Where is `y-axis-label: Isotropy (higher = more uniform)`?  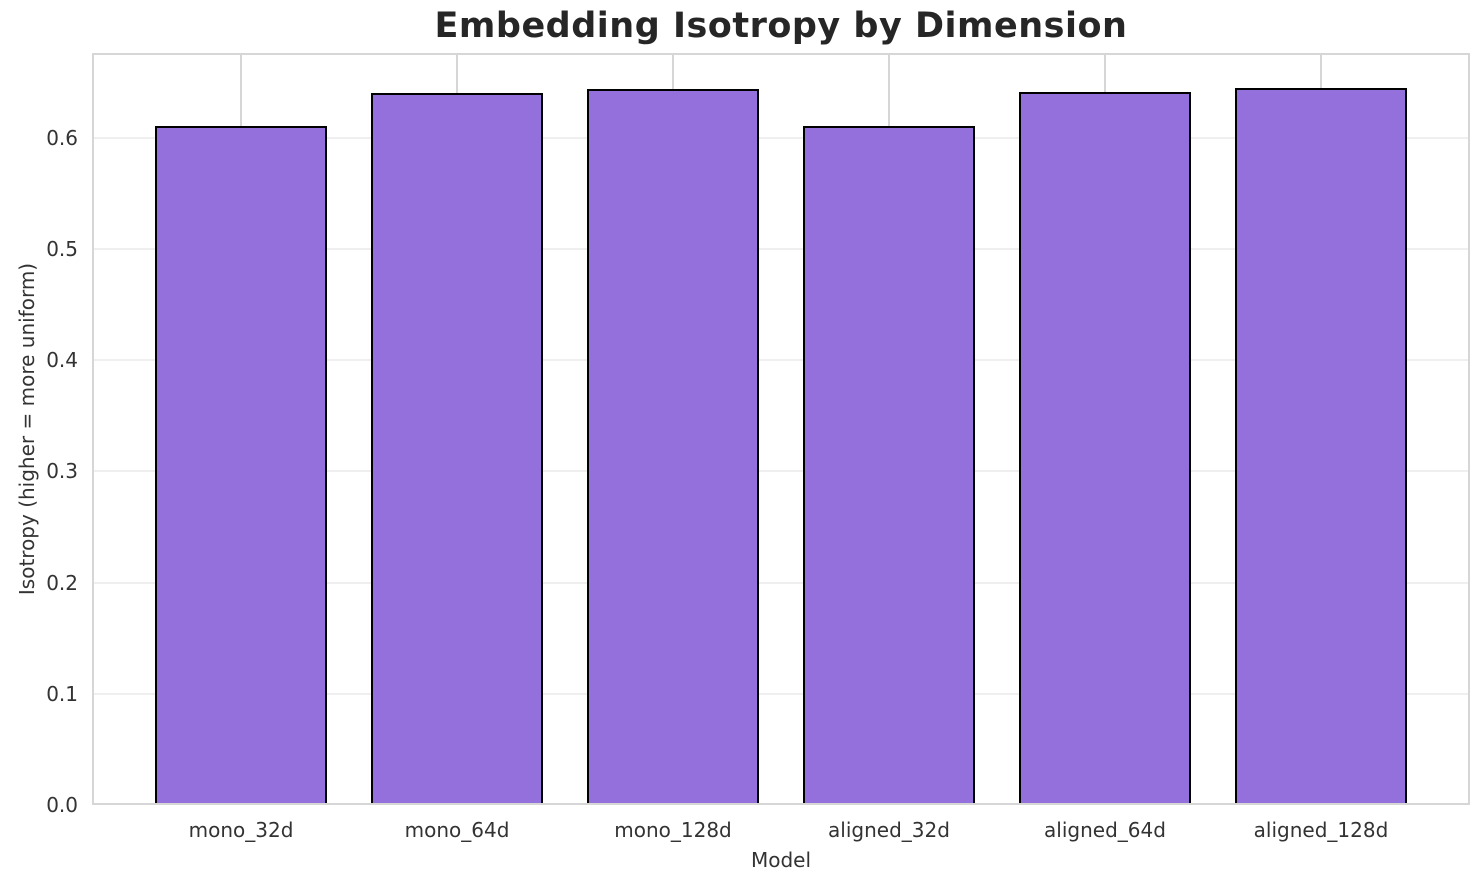
y-axis-label: Isotropy (higher = more uniform) is located at coordinates (27, 429).